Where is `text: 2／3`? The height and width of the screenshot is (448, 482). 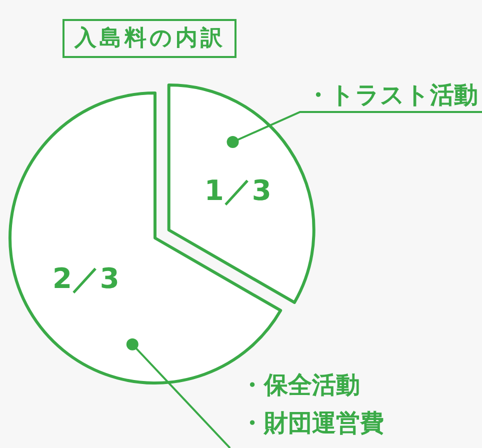 text: 2／3 is located at coordinates (86, 278).